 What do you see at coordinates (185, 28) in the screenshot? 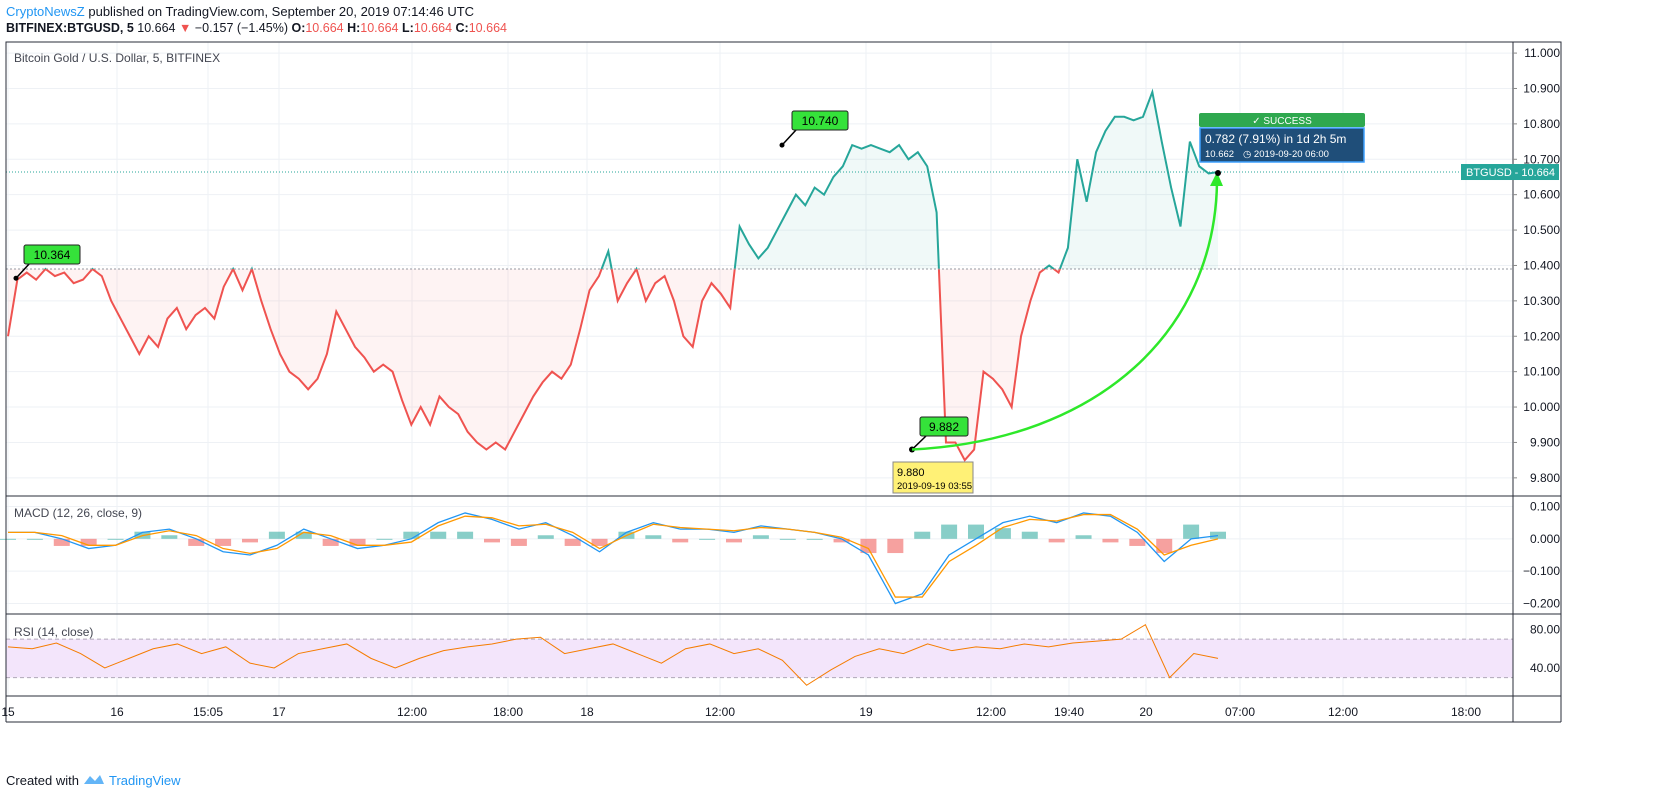
I see `down-arrow-icon: ▼` at bounding box center [185, 28].